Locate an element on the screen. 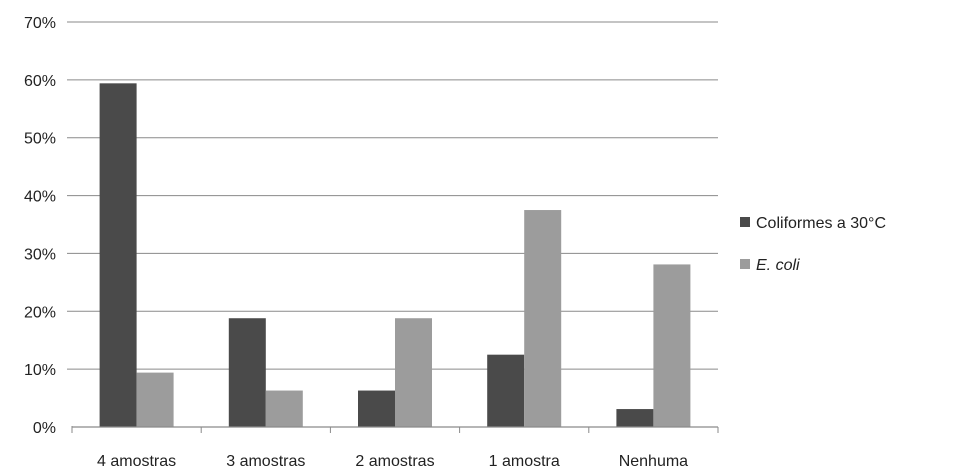 The height and width of the screenshot is (473, 954). y-axis-tick-labels: 0% 10% 20% 30% 40% 50% 60% 70% is located at coordinates (40, 226).